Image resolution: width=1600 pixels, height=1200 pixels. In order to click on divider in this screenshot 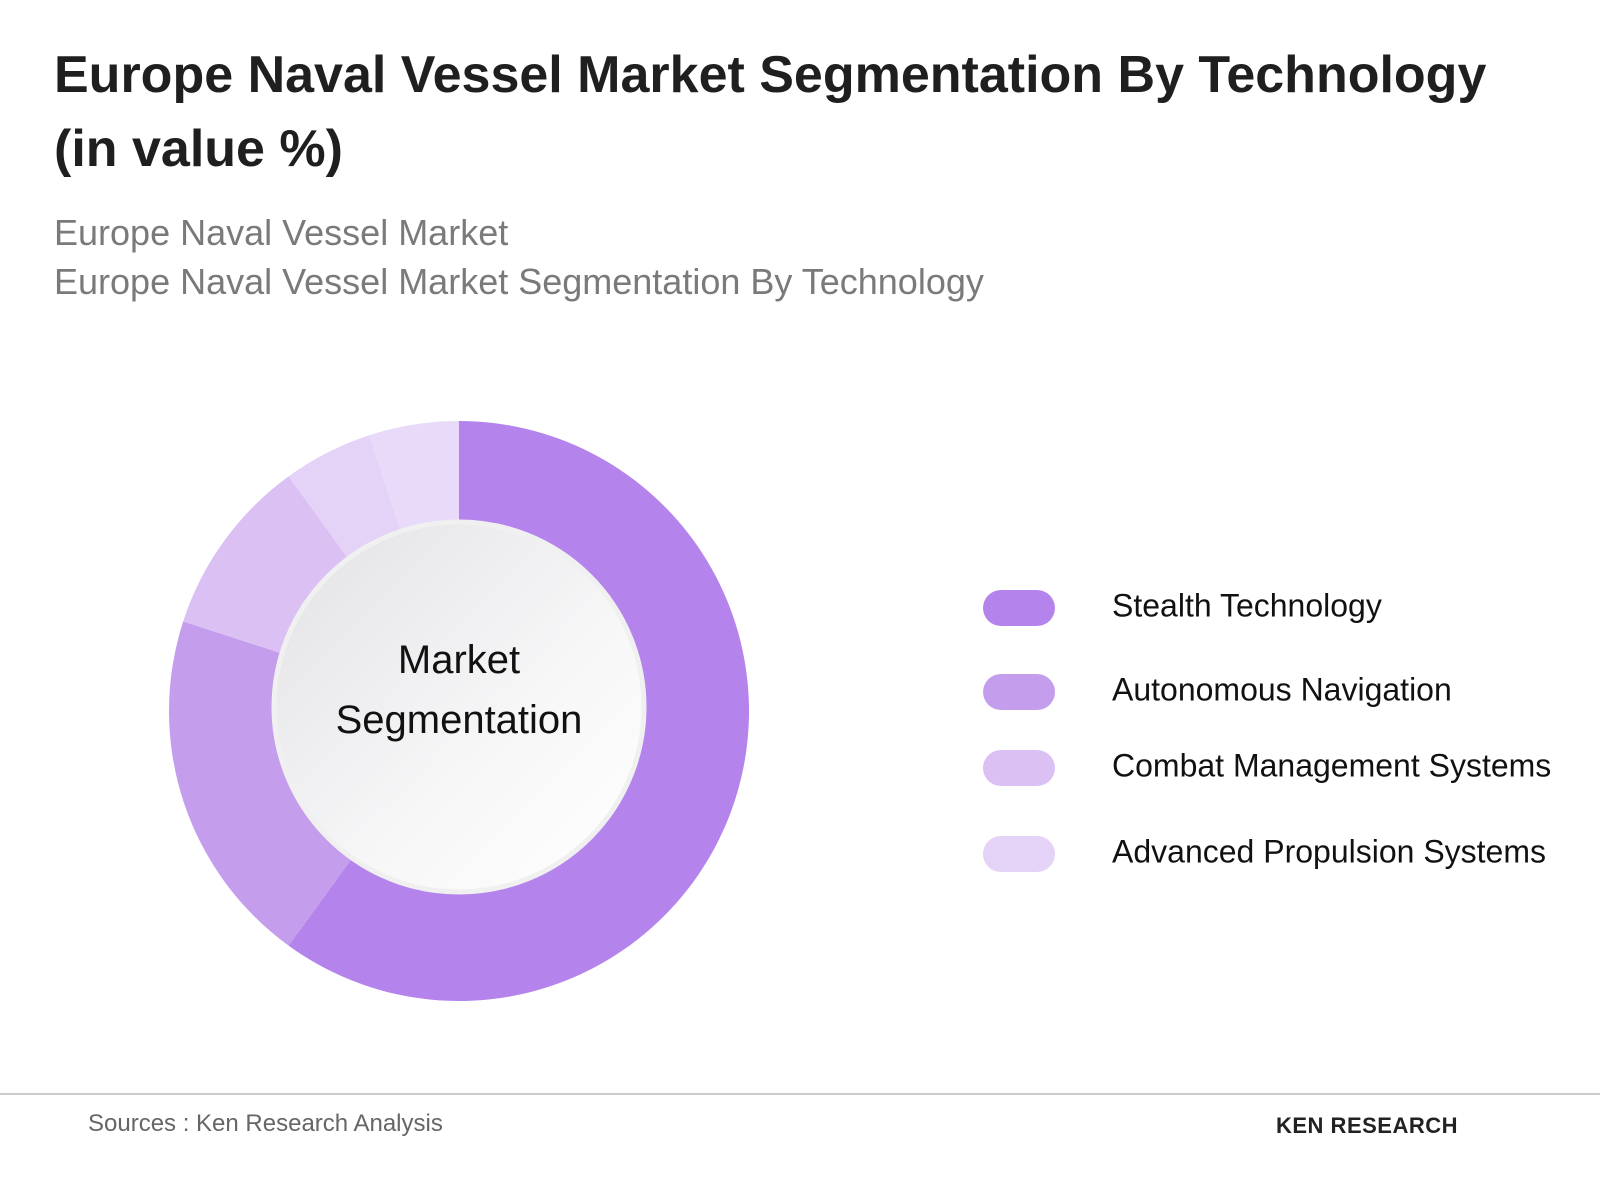, I will do `click(800, 1094)`.